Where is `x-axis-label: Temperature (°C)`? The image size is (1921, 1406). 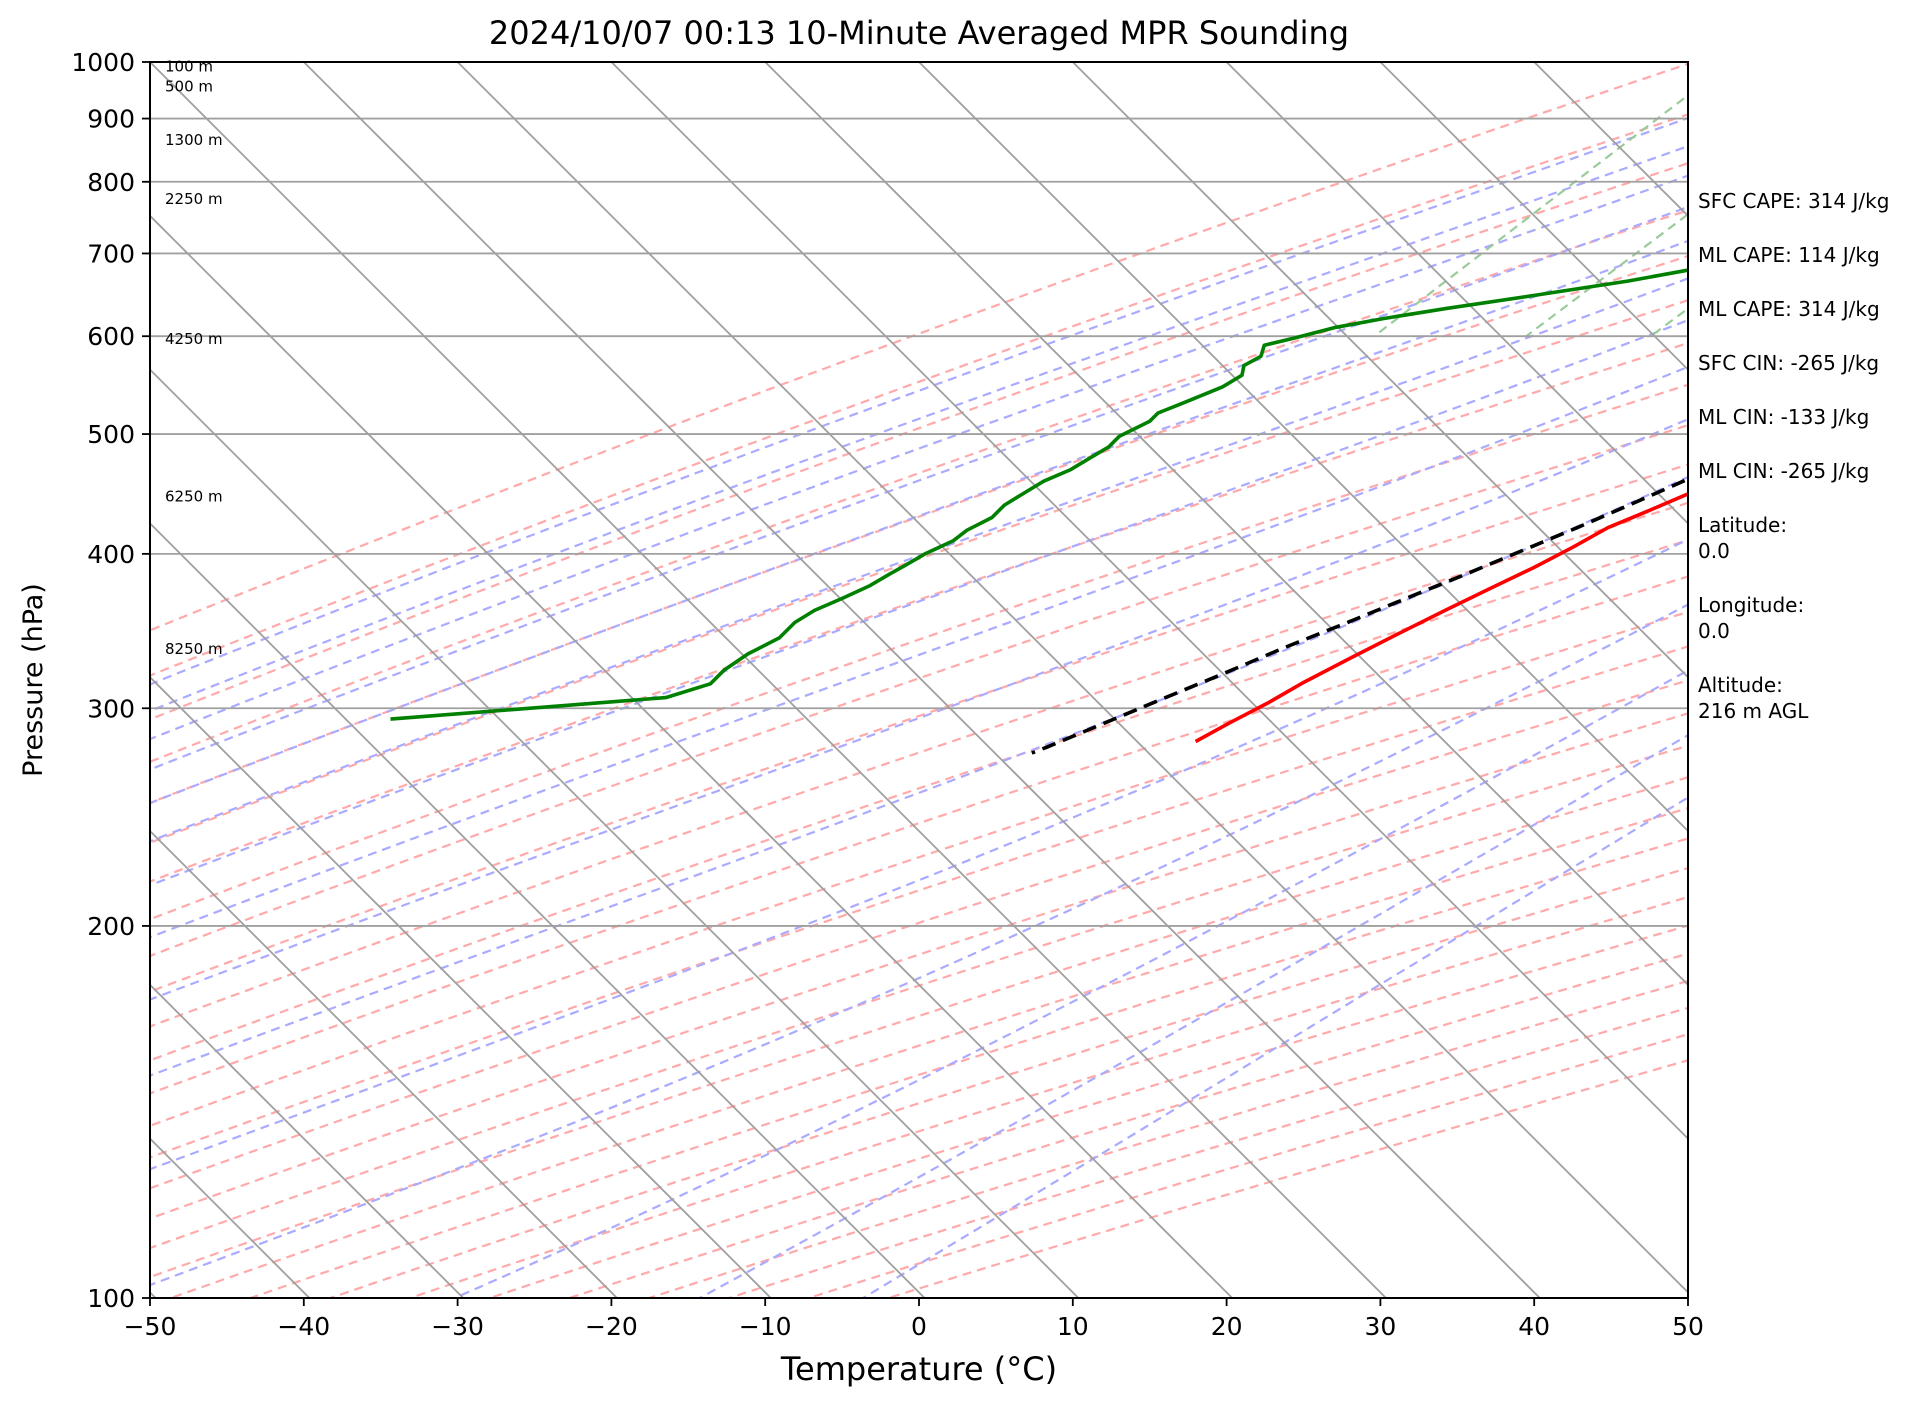 x-axis-label: Temperature (°C) is located at coordinates (918, 1369).